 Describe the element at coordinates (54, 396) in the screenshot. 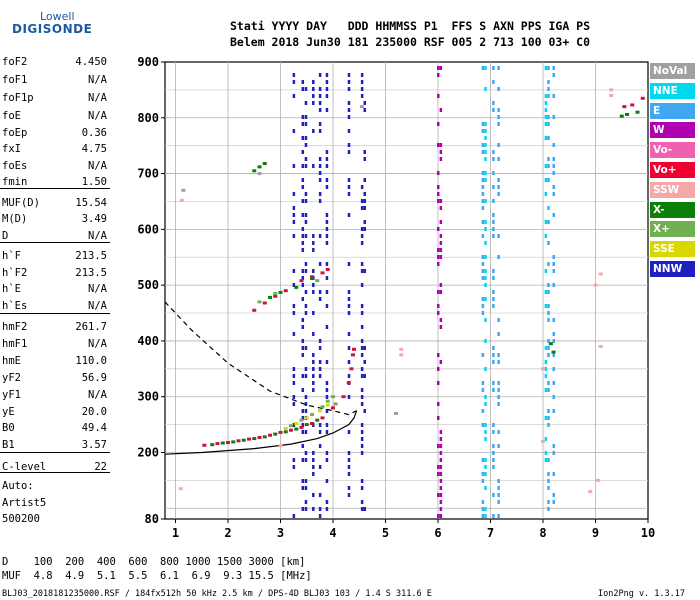

I see `param-row-19: yF1 N/A` at that location.